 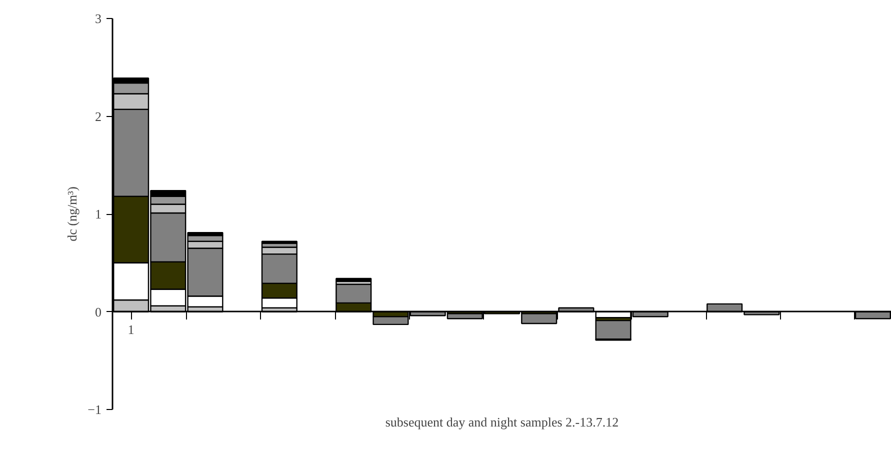 I want to click on y-tick-label: 1, so click(x=98, y=214).